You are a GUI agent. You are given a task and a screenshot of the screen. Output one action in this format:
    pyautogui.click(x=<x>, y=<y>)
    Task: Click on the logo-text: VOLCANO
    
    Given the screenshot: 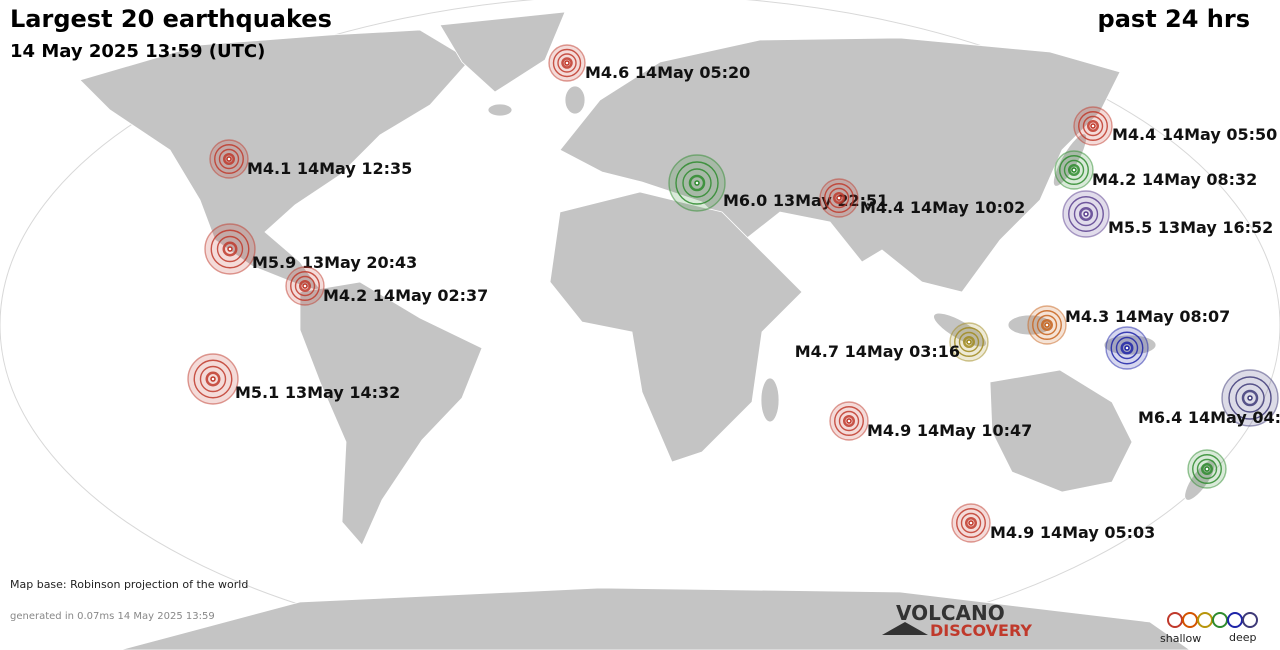 What is the action you would take?
    pyautogui.click(x=950, y=613)
    